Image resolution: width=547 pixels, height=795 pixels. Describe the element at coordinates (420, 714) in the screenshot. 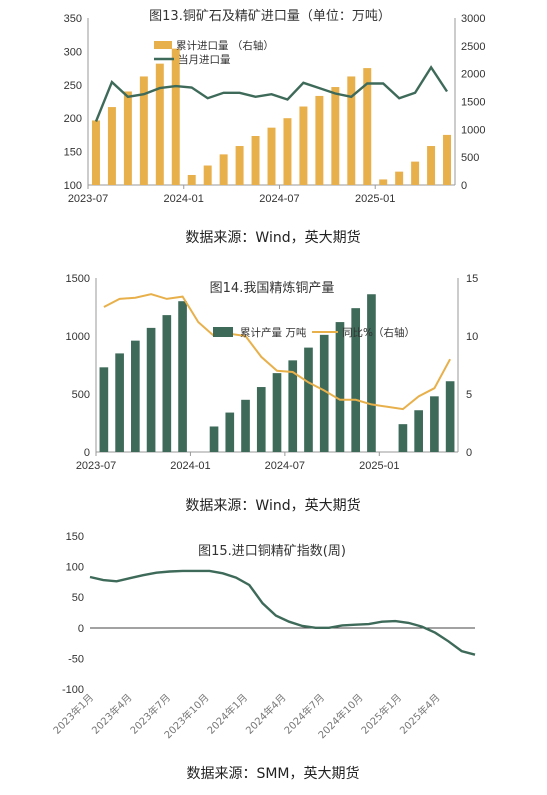

I see `chart15-x-tick: 2025年4月` at that location.